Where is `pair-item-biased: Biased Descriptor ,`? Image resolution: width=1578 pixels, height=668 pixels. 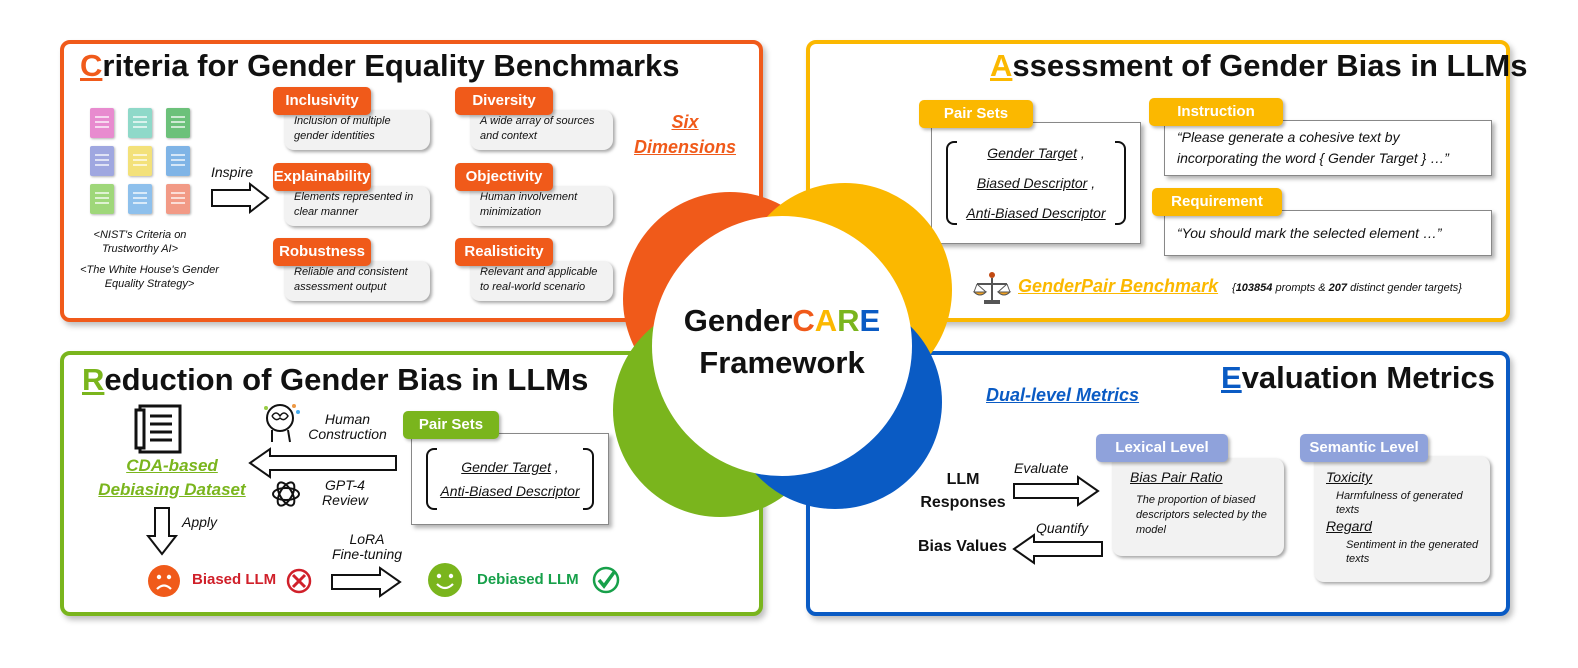 pair-item-biased: Biased Descriptor , is located at coordinates (1036, 183).